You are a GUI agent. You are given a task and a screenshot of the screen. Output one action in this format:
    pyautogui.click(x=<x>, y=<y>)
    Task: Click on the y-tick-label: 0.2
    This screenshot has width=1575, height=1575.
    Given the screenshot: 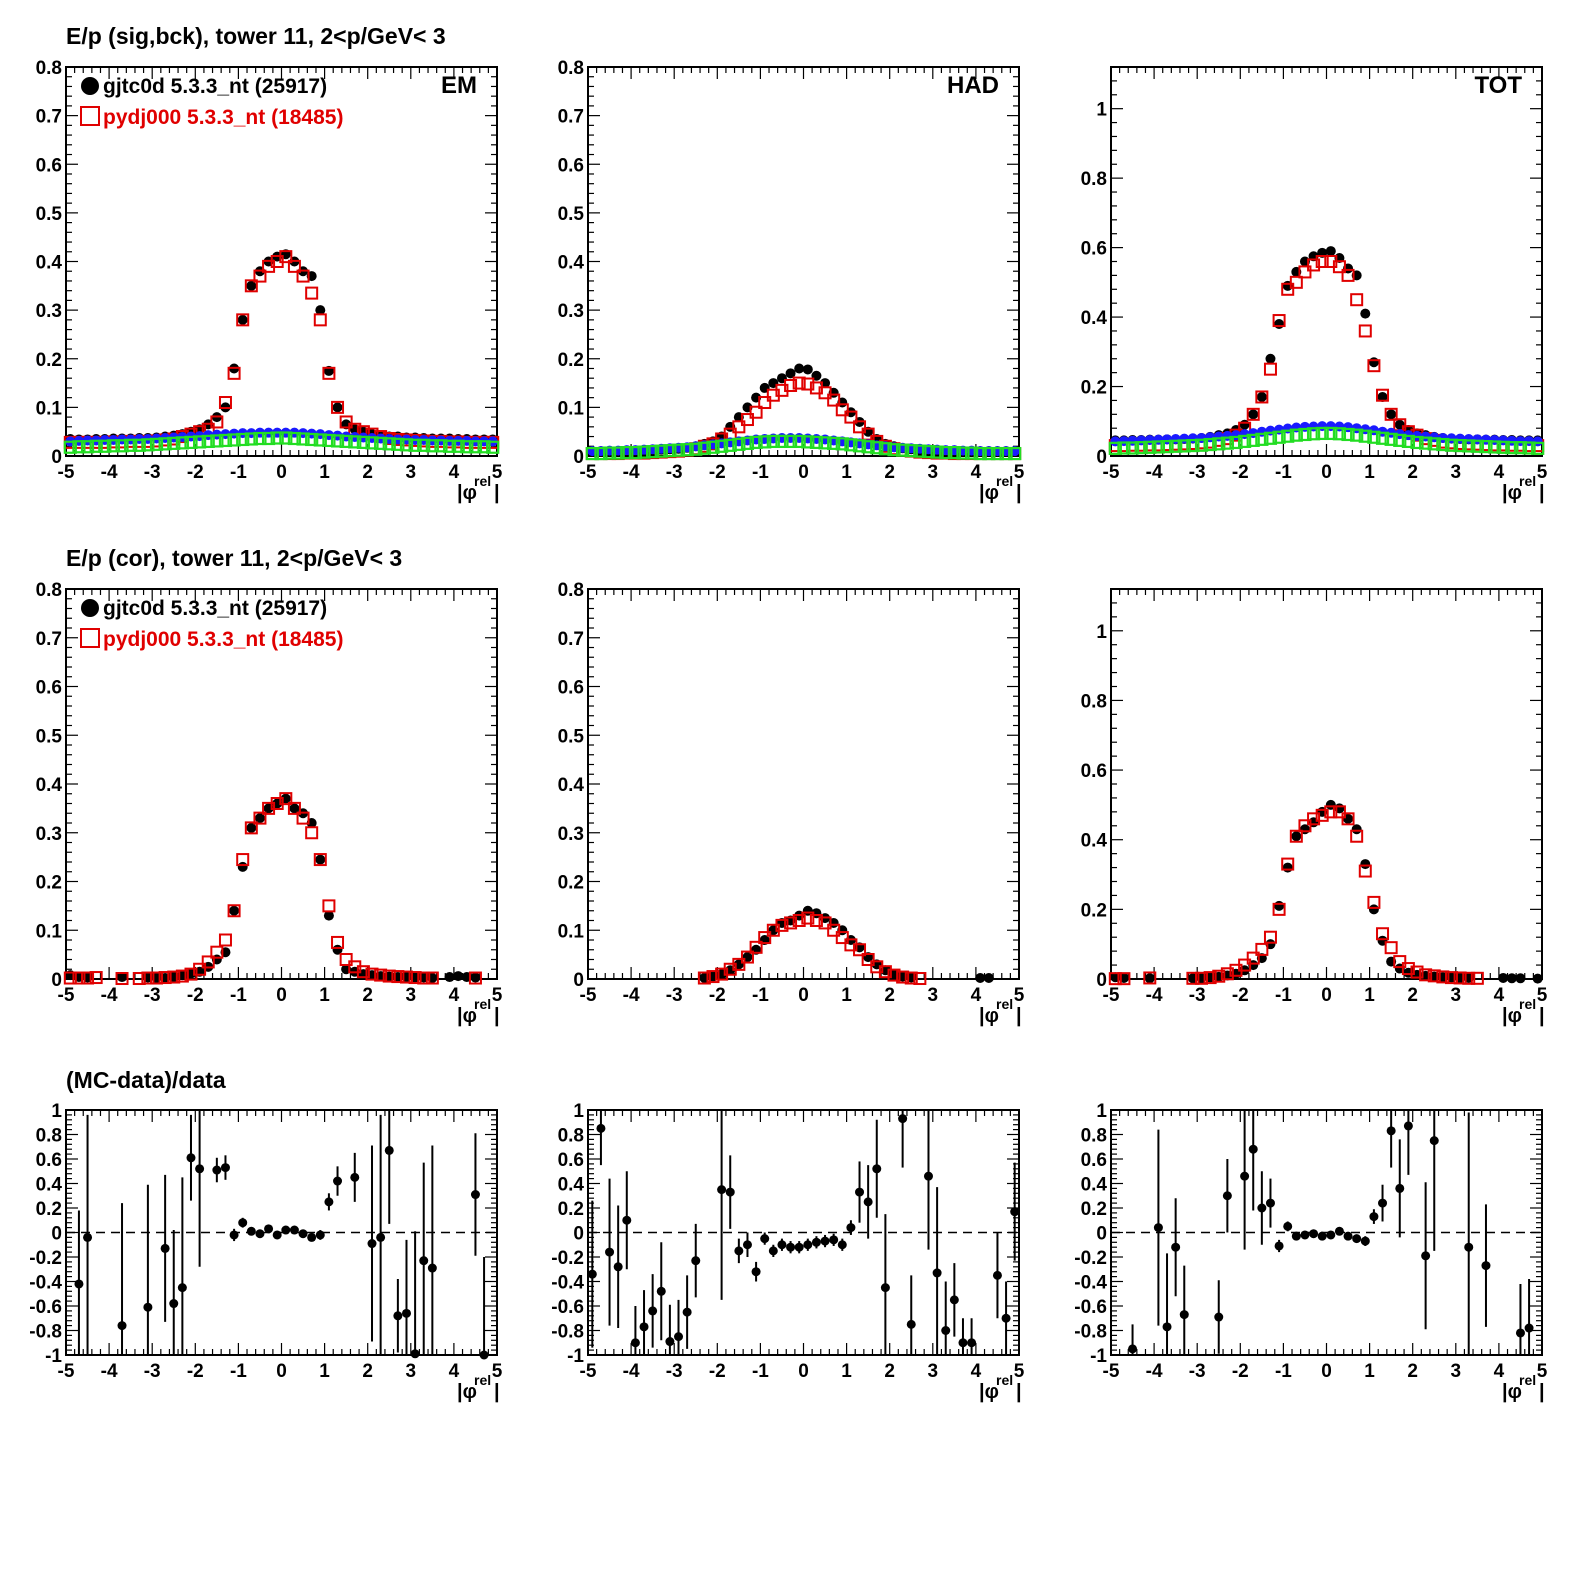 What is the action you would take?
    pyautogui.click(x=1094, y=910)
    